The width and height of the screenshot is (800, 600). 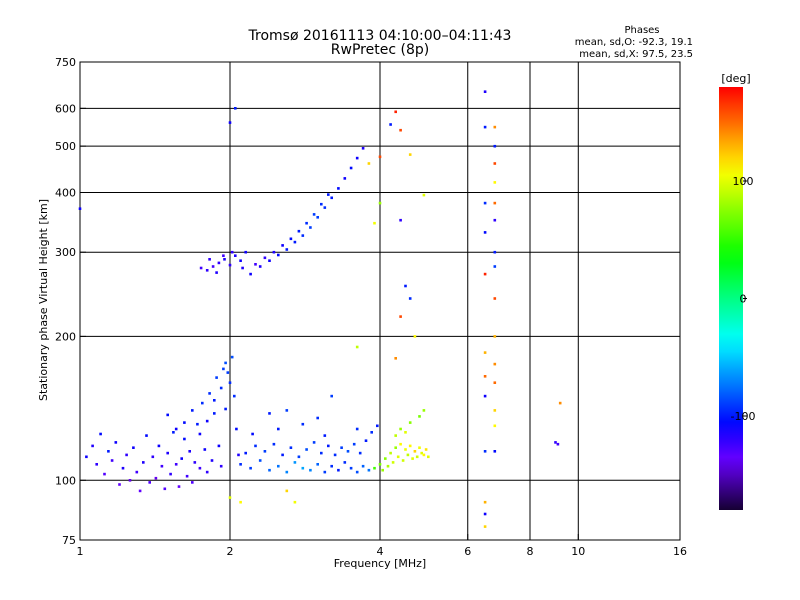 I want to click on x-tick-label: 10, so click(x=578, y=551).